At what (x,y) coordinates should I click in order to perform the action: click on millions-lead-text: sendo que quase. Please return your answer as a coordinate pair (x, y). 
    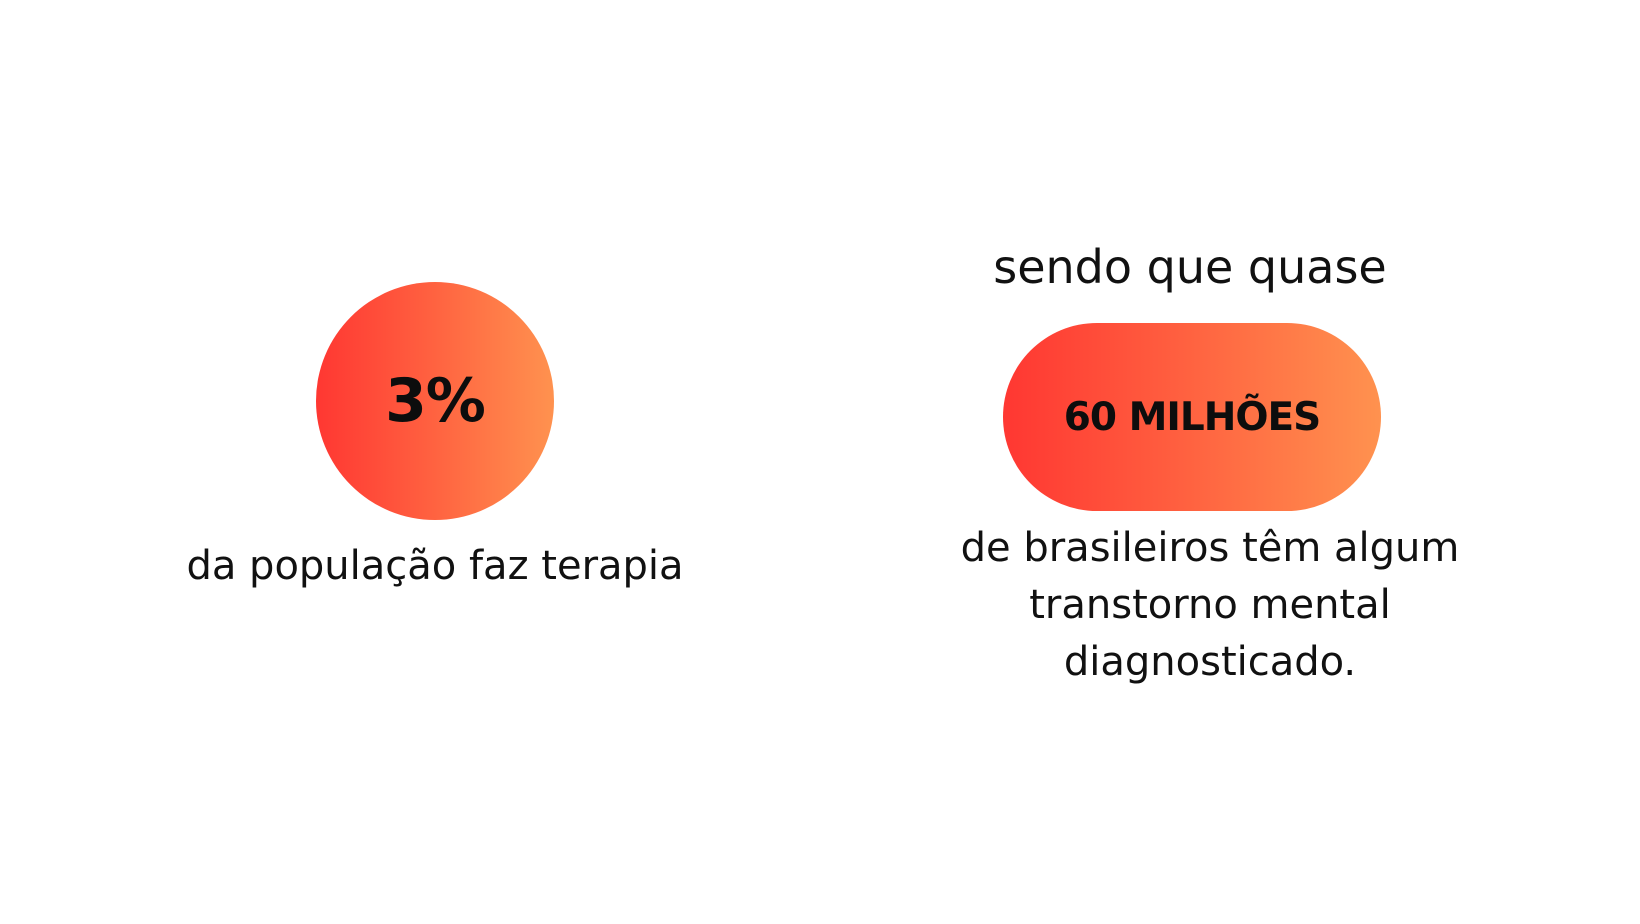
    Looking at the image, I should click on (1190, 267).